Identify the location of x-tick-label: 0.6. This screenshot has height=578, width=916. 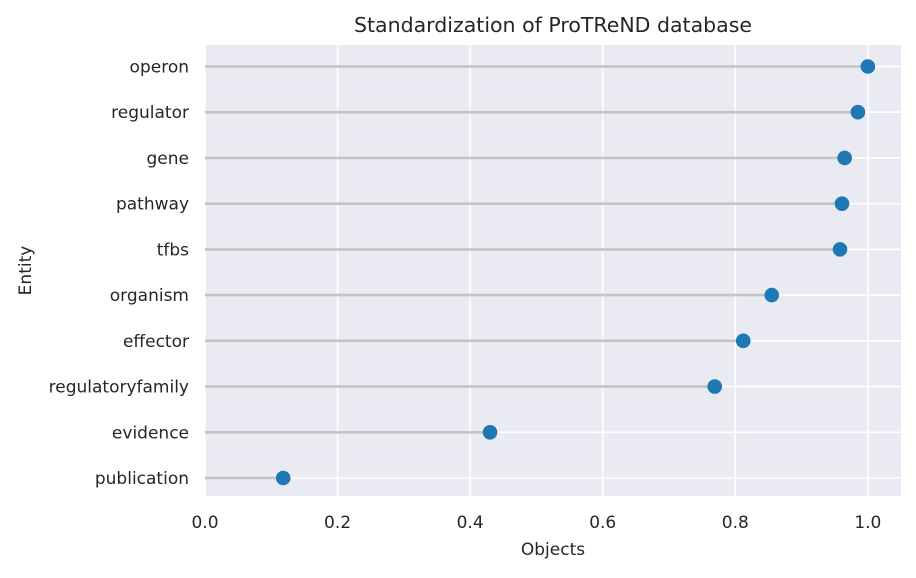
(602, 523).